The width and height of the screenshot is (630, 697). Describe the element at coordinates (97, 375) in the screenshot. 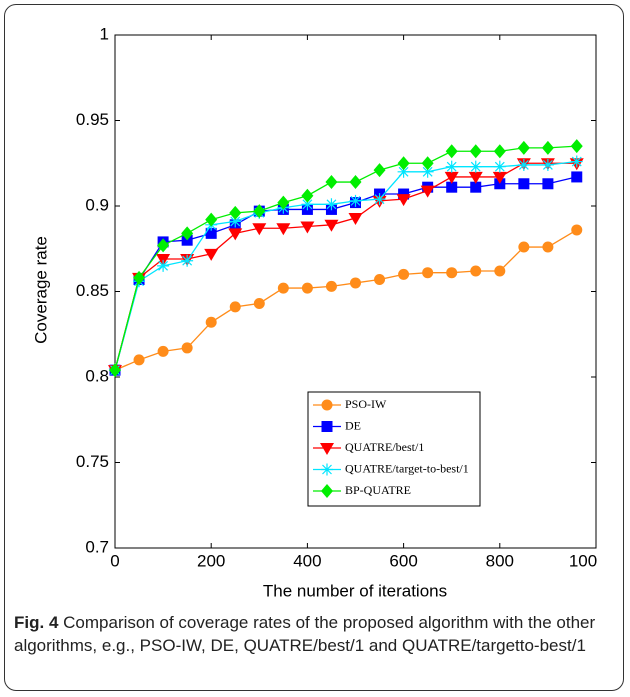

I see `y-tick-label: 0.8` at that location.